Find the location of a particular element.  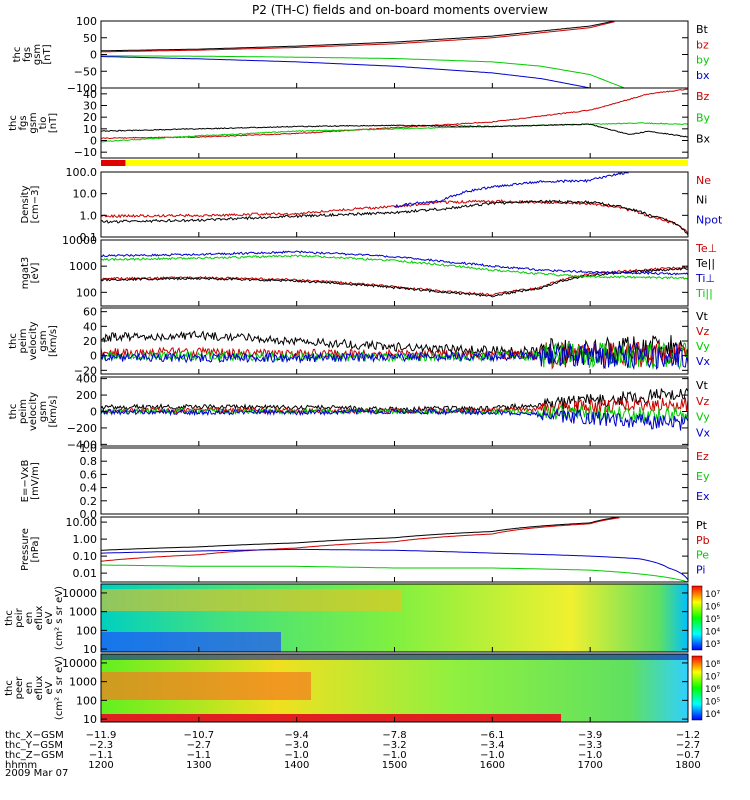

y-tick-label: −400 is located at coordinates (82, 444).